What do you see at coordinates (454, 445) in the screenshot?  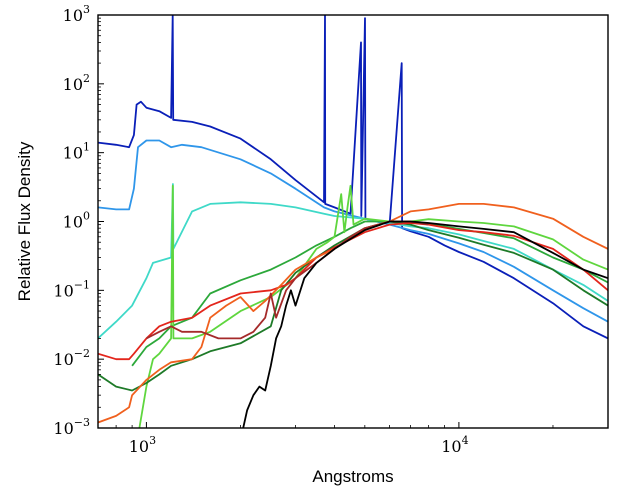 I see `x-tick-label: 10⁴` at bounding box center [454, 445].